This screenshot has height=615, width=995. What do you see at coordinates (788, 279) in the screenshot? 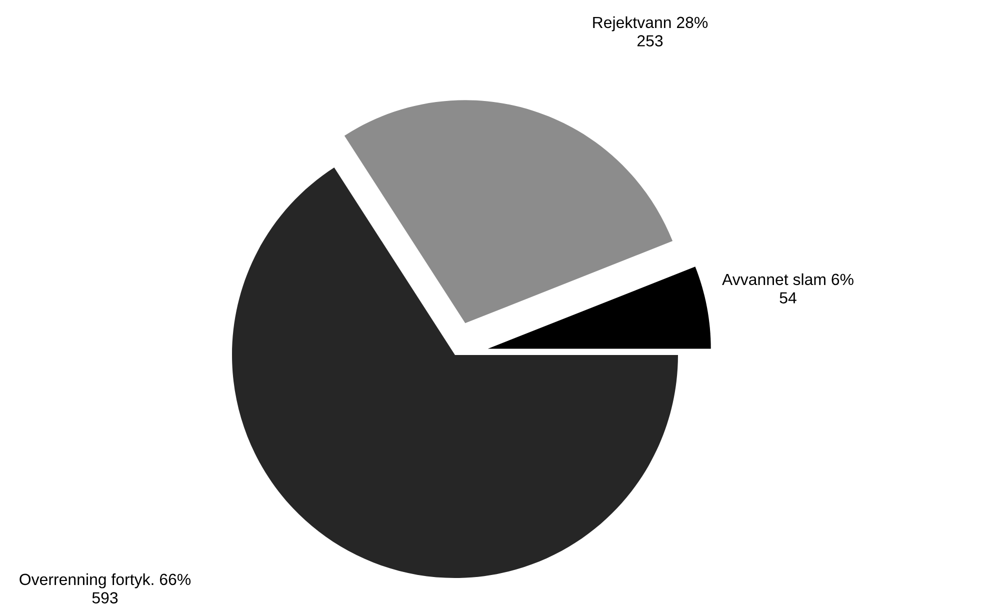
I see `slice-label: Avvannet slam 6%` at bounding box center [788, 279].